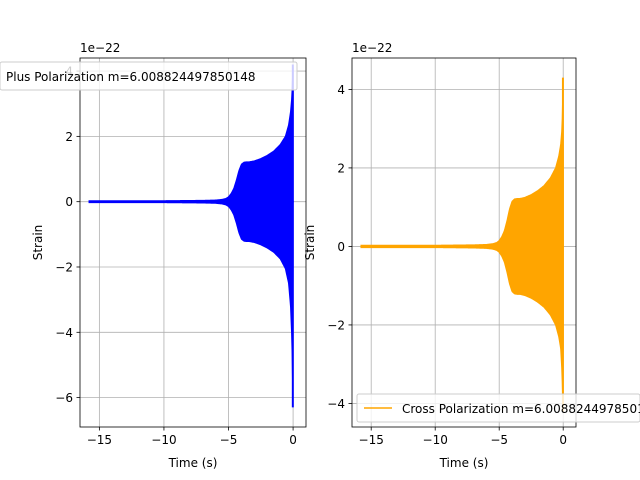 The image size is (640, 480). Describe the element at coordinates (336, 325) in the screenshot. I see `cross-y-tick-label: −2` at that location.